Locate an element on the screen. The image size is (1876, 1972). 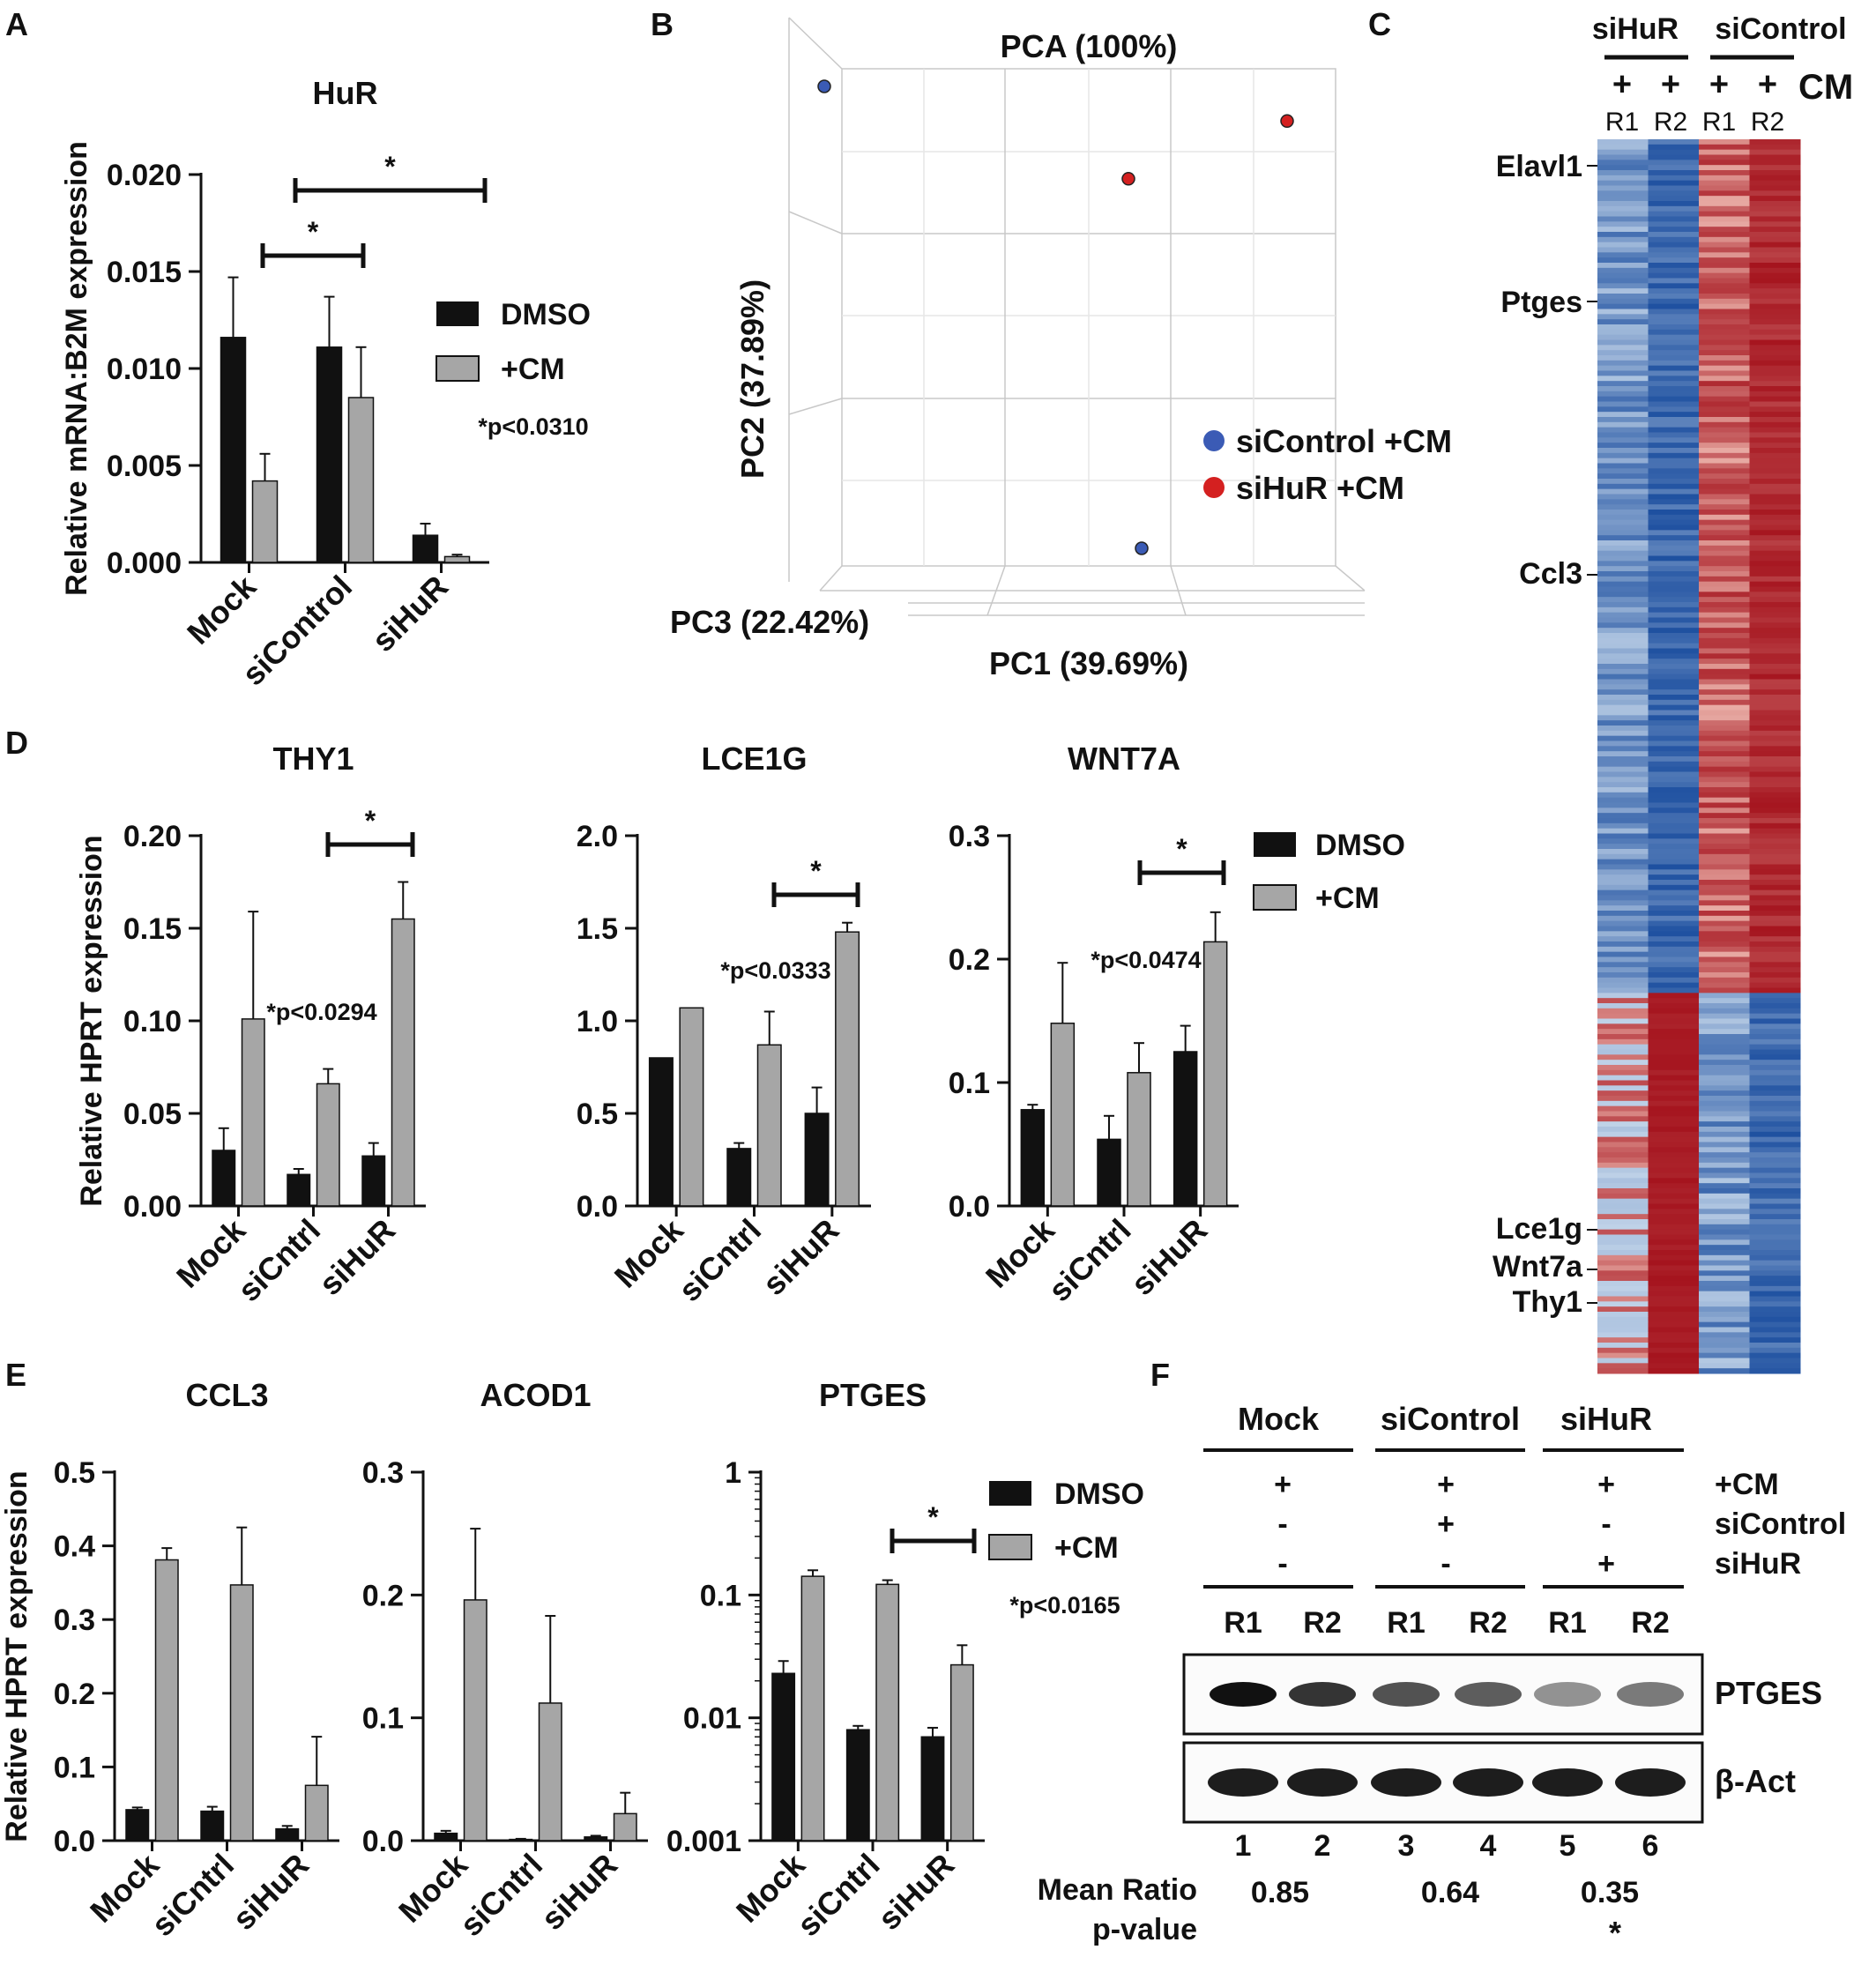
sig-marker: * is located at coordinates (933, 1517).